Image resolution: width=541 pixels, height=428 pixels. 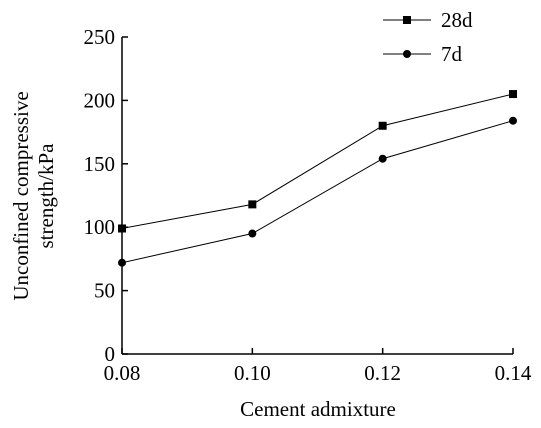 I want to click on y-axis-label-line1: Unconfined compressive, so click(x=21, y=195).